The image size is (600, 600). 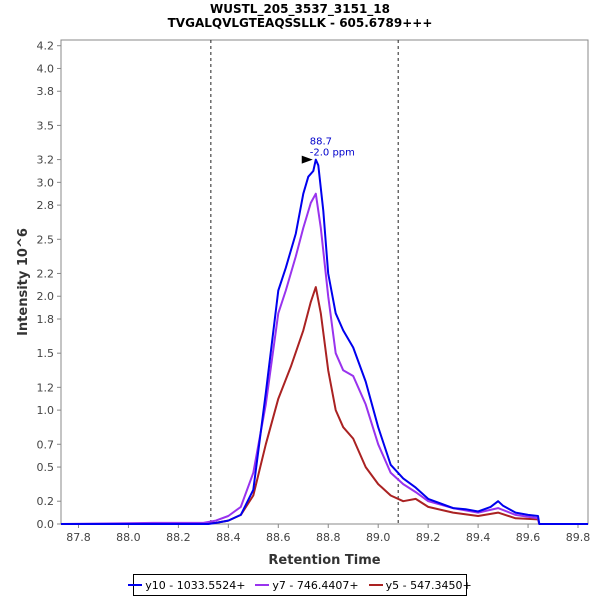 I want to click on y-tick-label: 4.0, so click(x=46, y=68).